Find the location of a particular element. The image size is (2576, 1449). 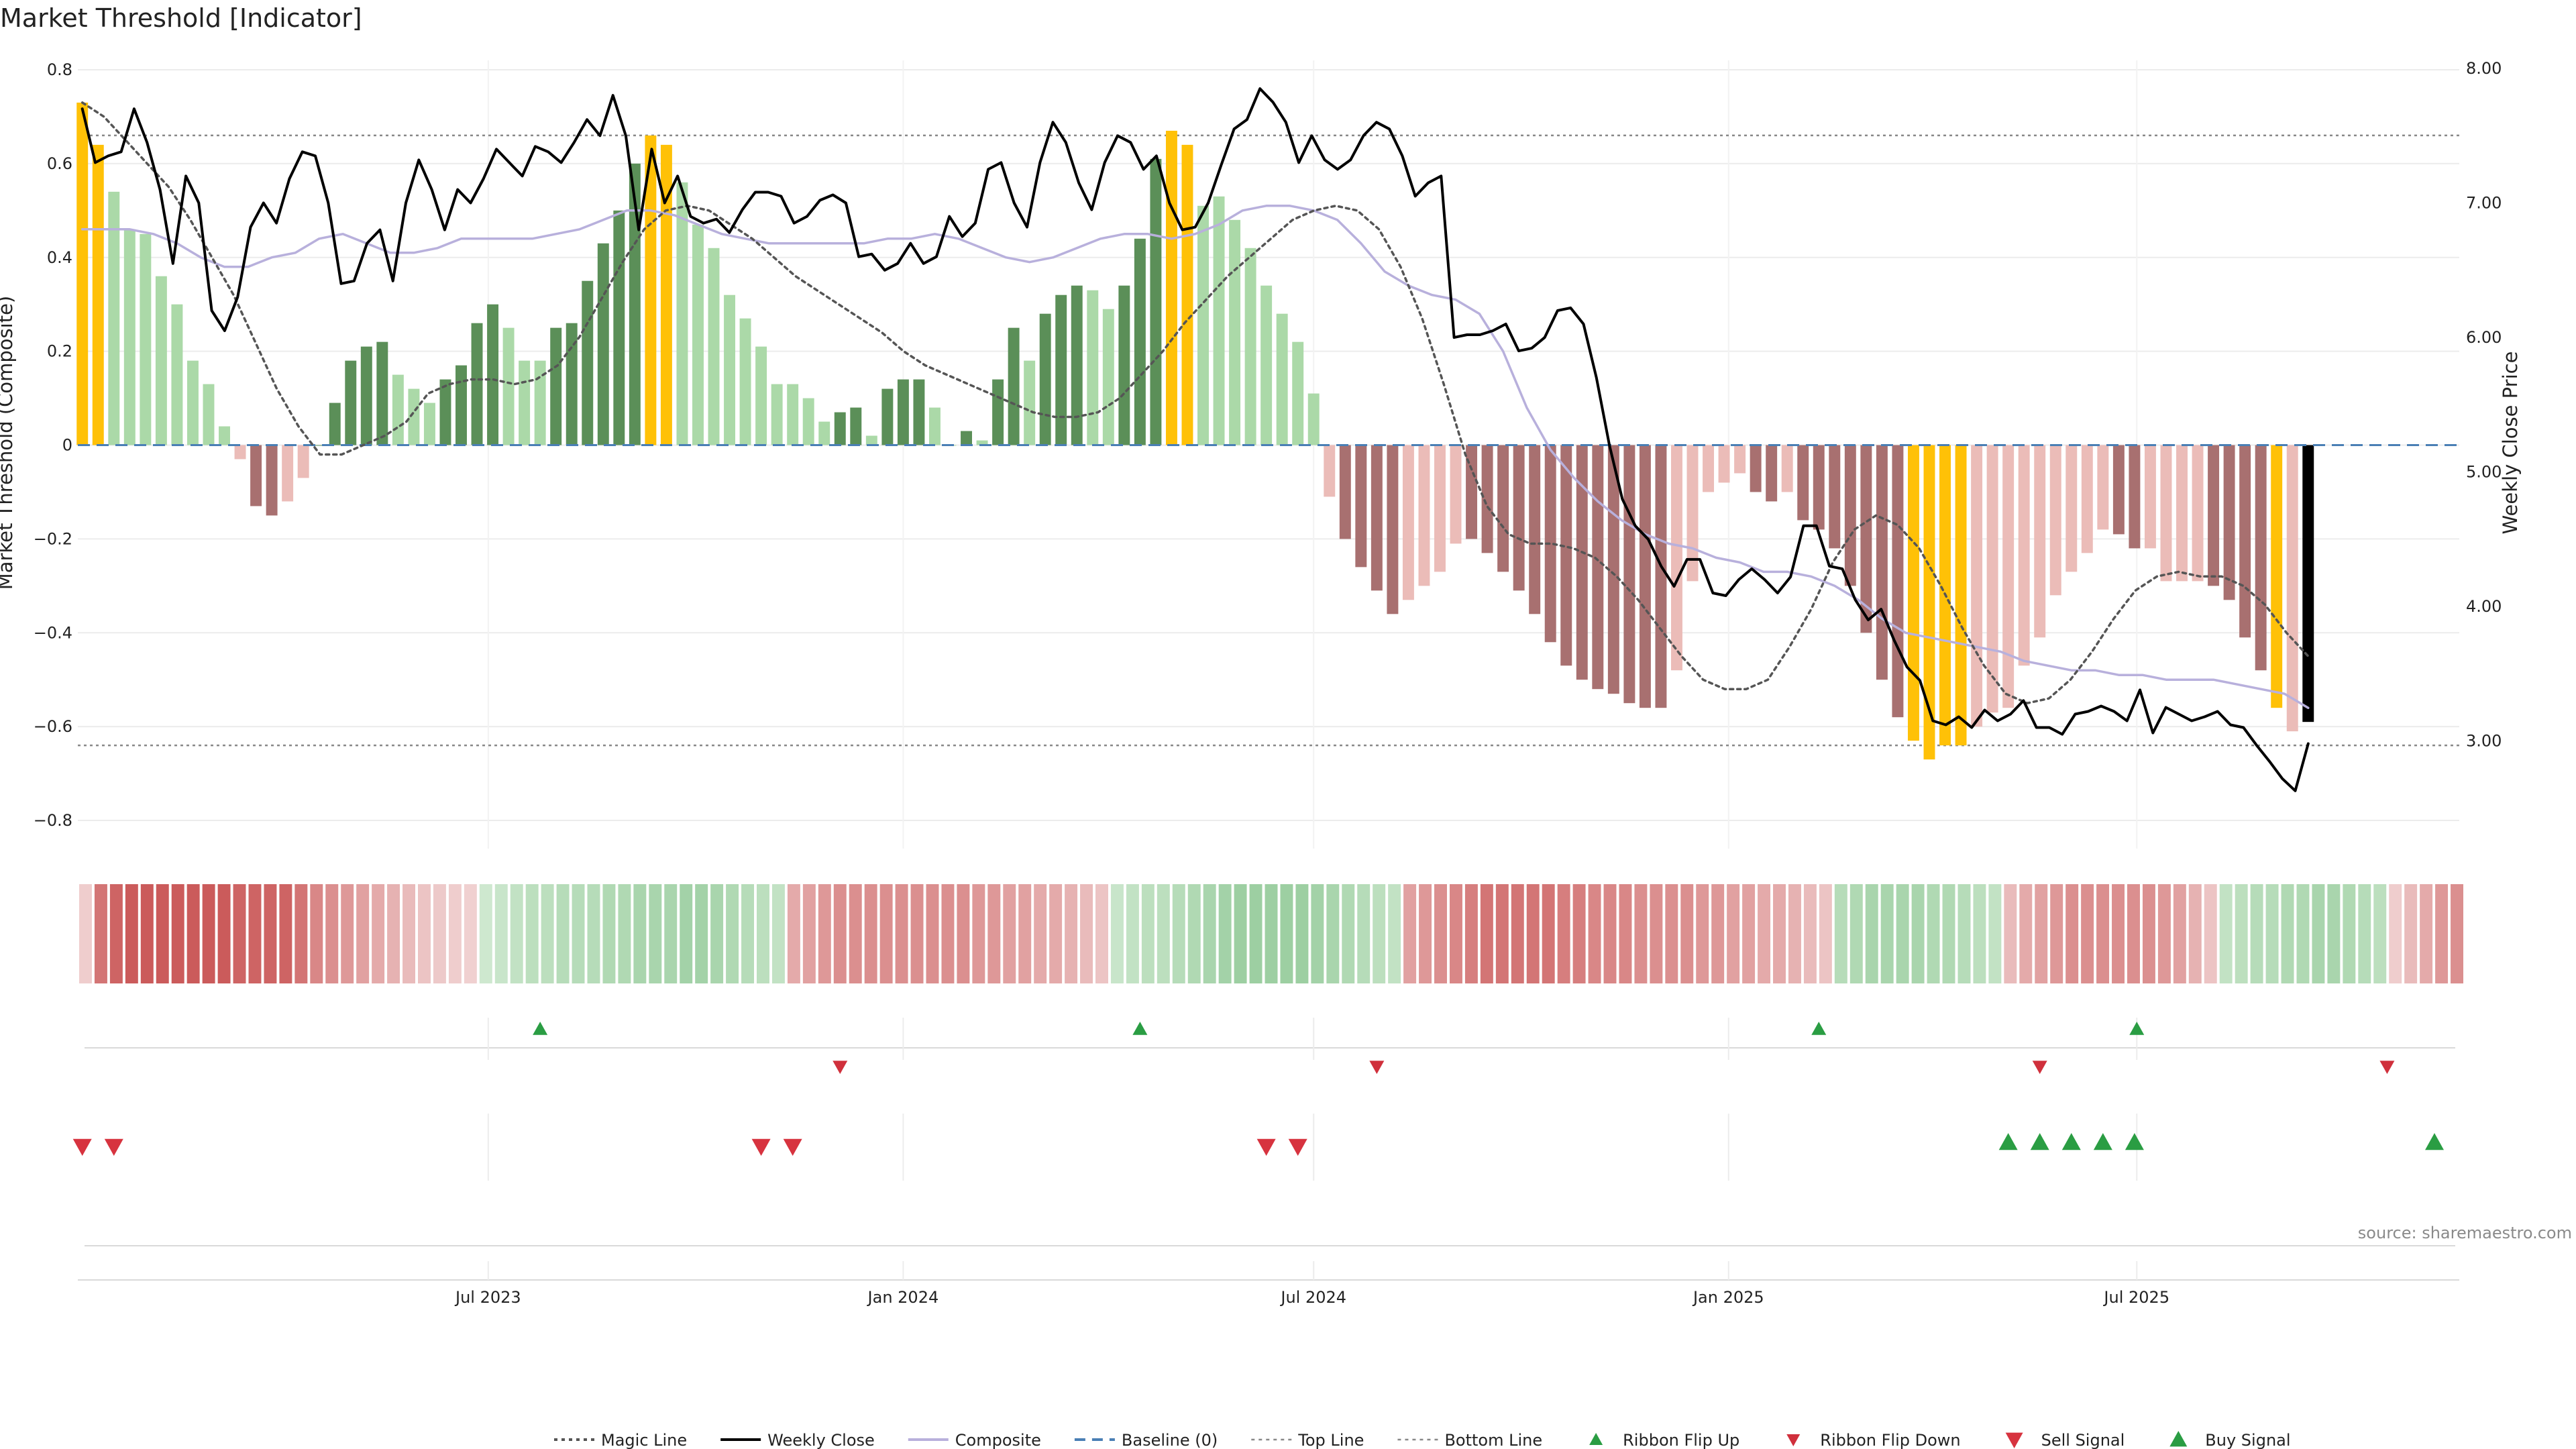

x-tick-label: Jan 2025 is located at coordinates (1728, 1297).